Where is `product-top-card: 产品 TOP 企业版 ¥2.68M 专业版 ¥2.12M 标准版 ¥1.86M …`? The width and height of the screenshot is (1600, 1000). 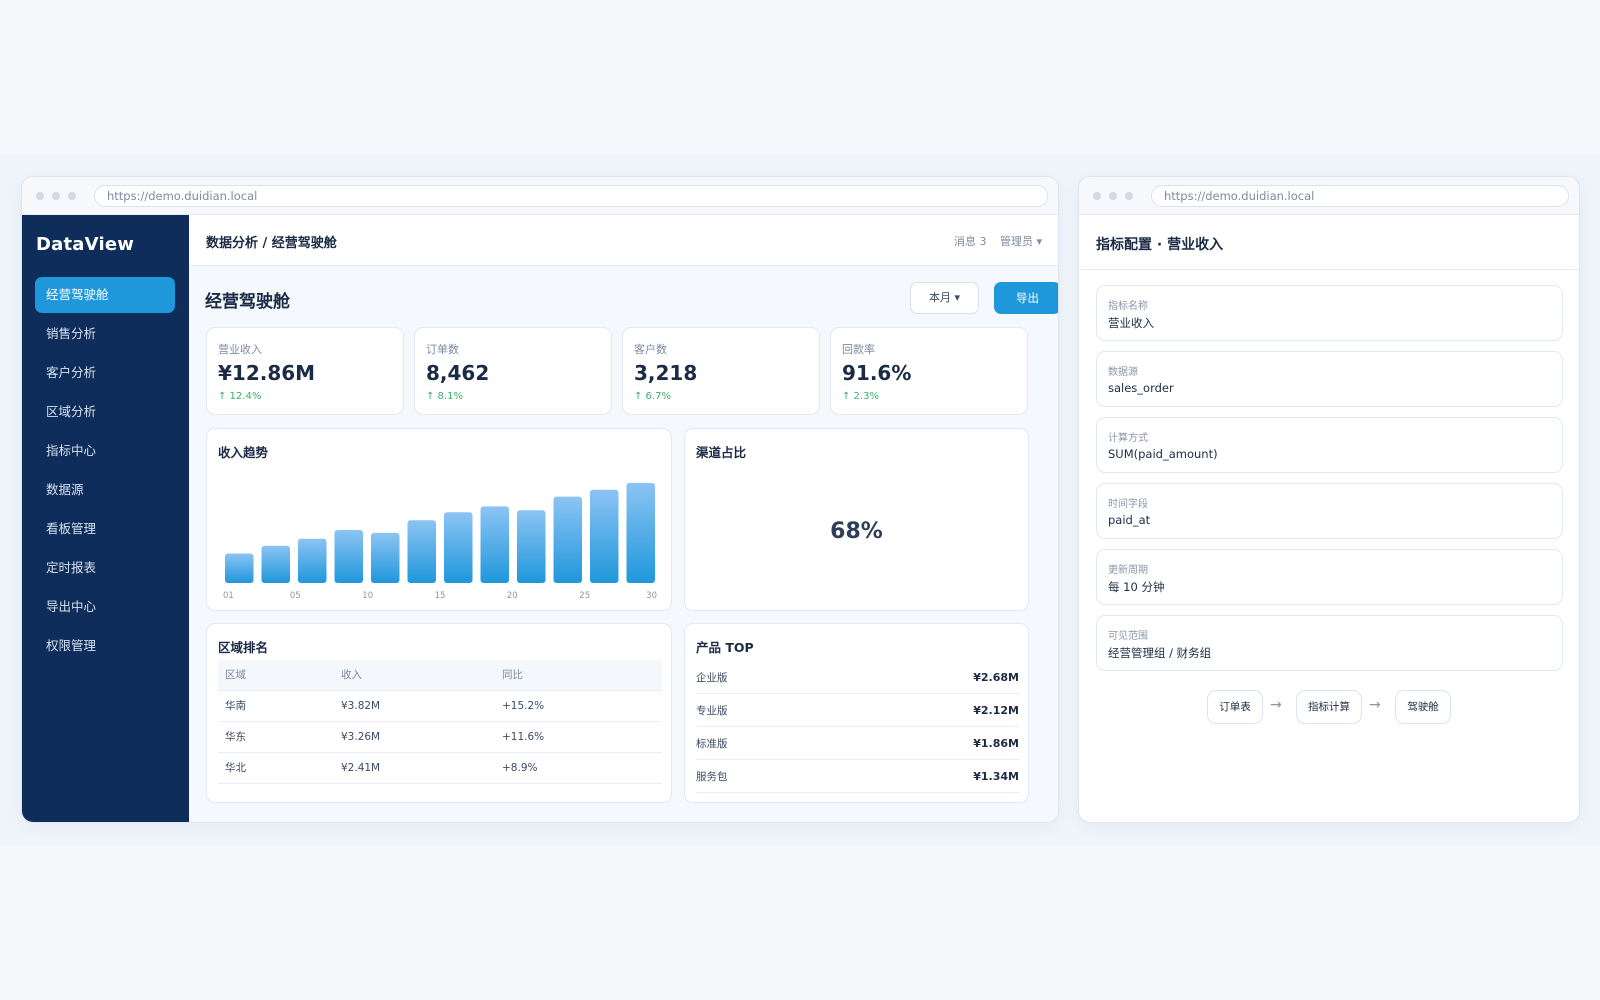 product-top-card: 产品 TOP 企业版 ¥2.68M 专业版 ¥2.12M 标准版 ¥1.86M … is located at coordinates (856, 713).